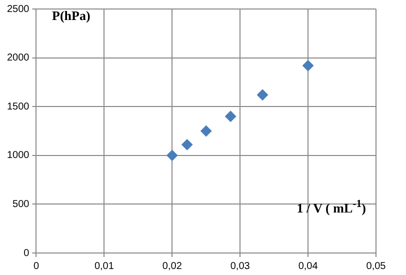 The width and height of the screenshot is (406, 275). I want to click on y-tick-label: 2000, so click(18, 58).